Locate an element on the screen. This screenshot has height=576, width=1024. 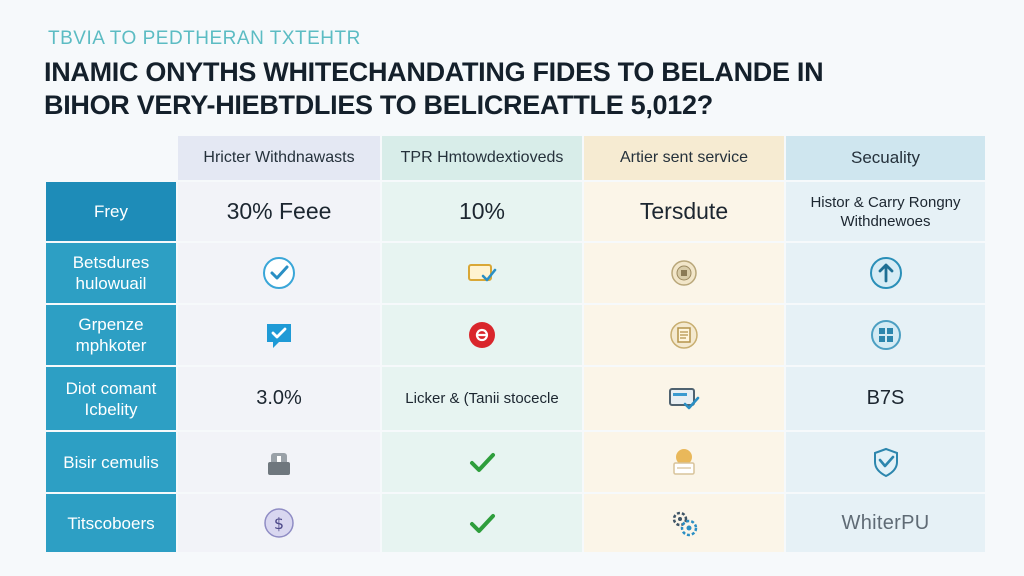
shield-check-icon is located at coordinates (885, 462).